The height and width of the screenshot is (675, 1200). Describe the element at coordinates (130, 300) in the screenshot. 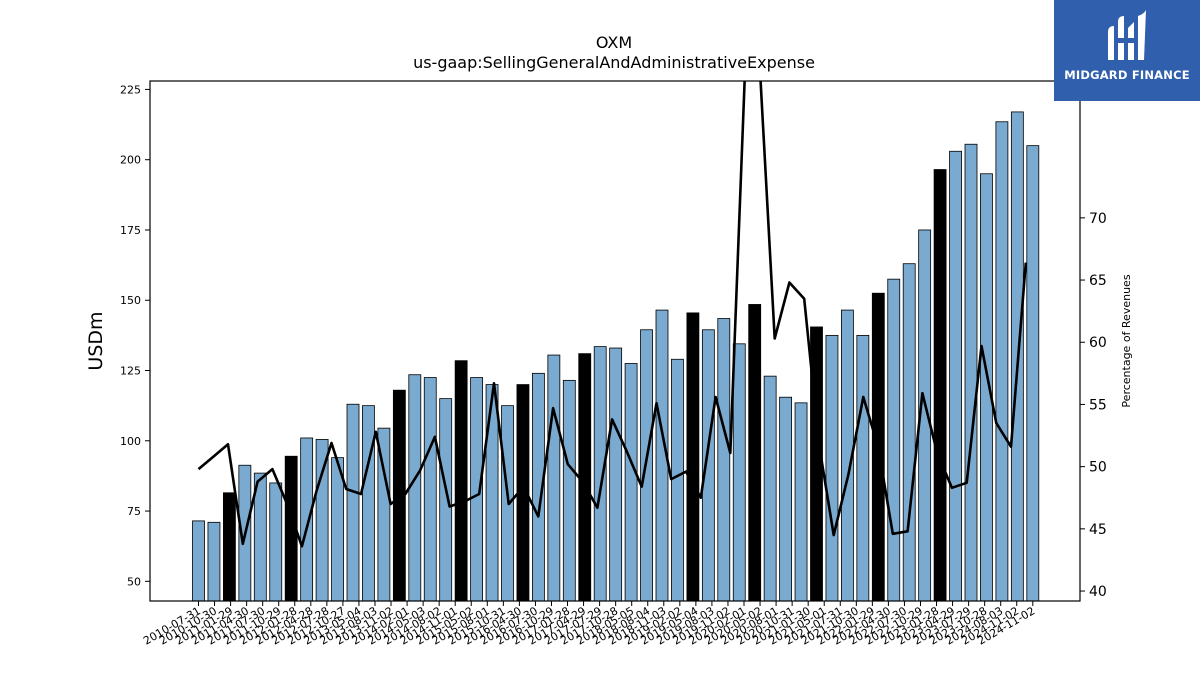

I see `y-tick-label: 150` at that location.